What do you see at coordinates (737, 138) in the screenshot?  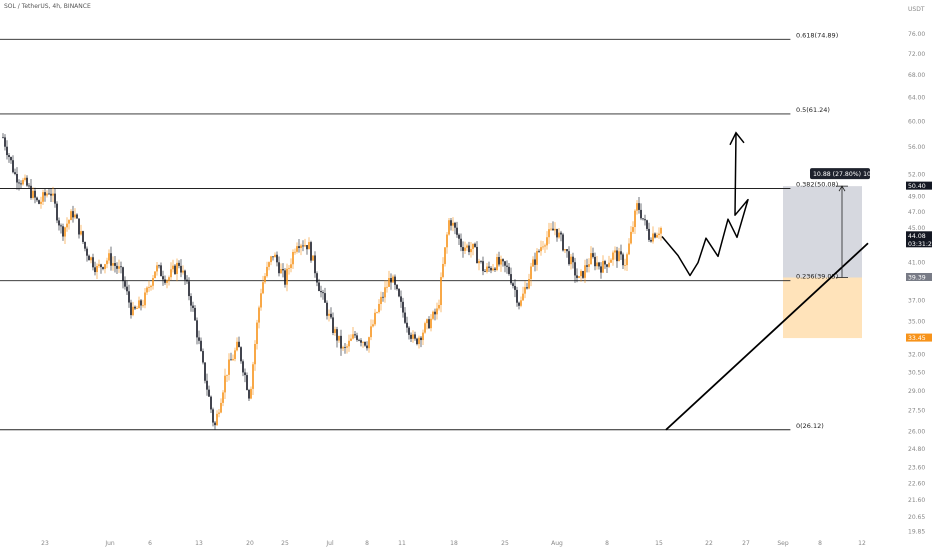 I see `projection-arrowhead` at bounding box center [737, 138].